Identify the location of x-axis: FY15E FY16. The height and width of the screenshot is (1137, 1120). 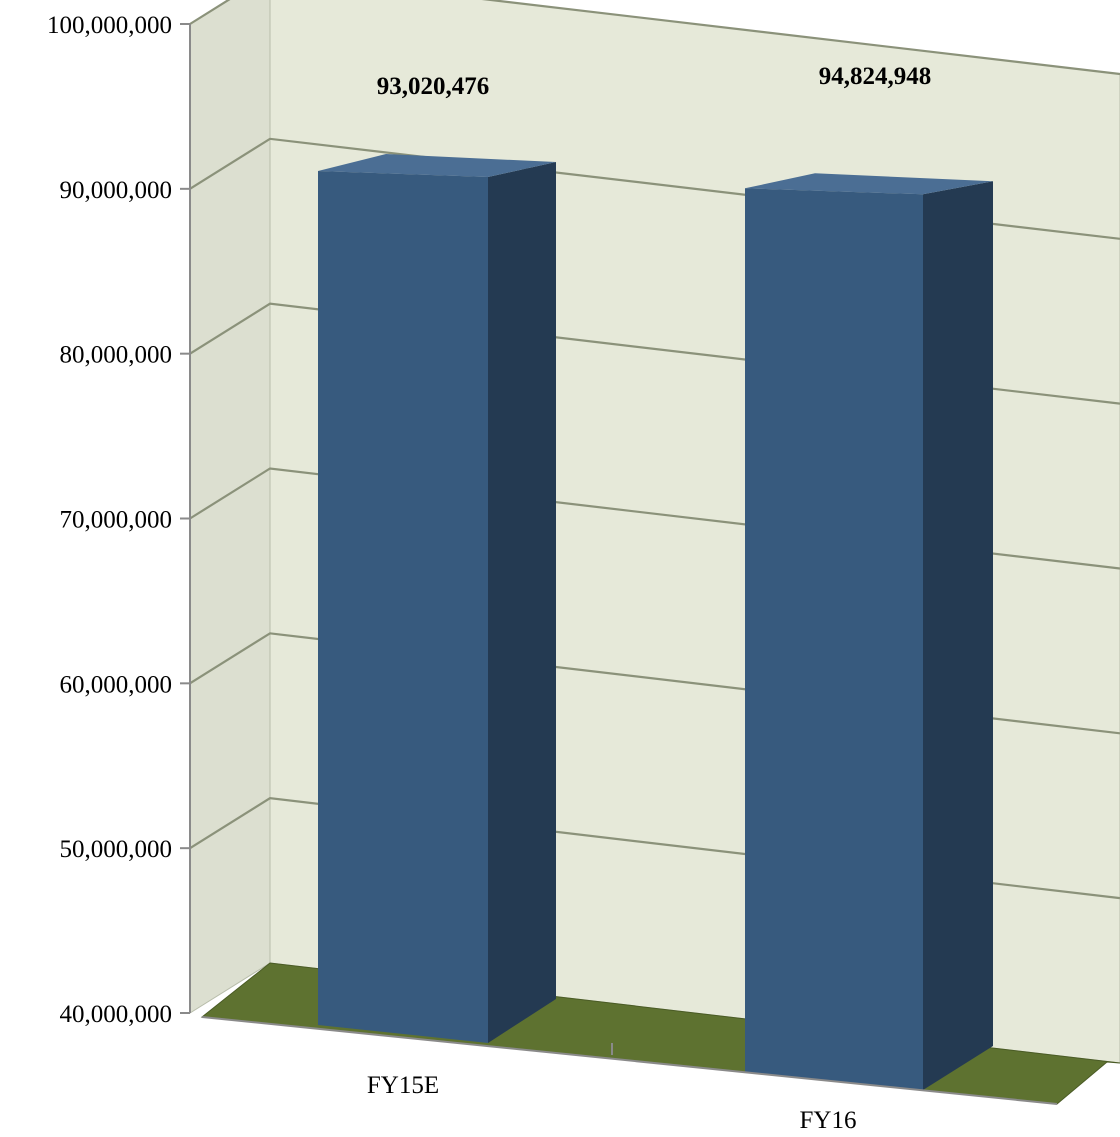
(629, 1075).